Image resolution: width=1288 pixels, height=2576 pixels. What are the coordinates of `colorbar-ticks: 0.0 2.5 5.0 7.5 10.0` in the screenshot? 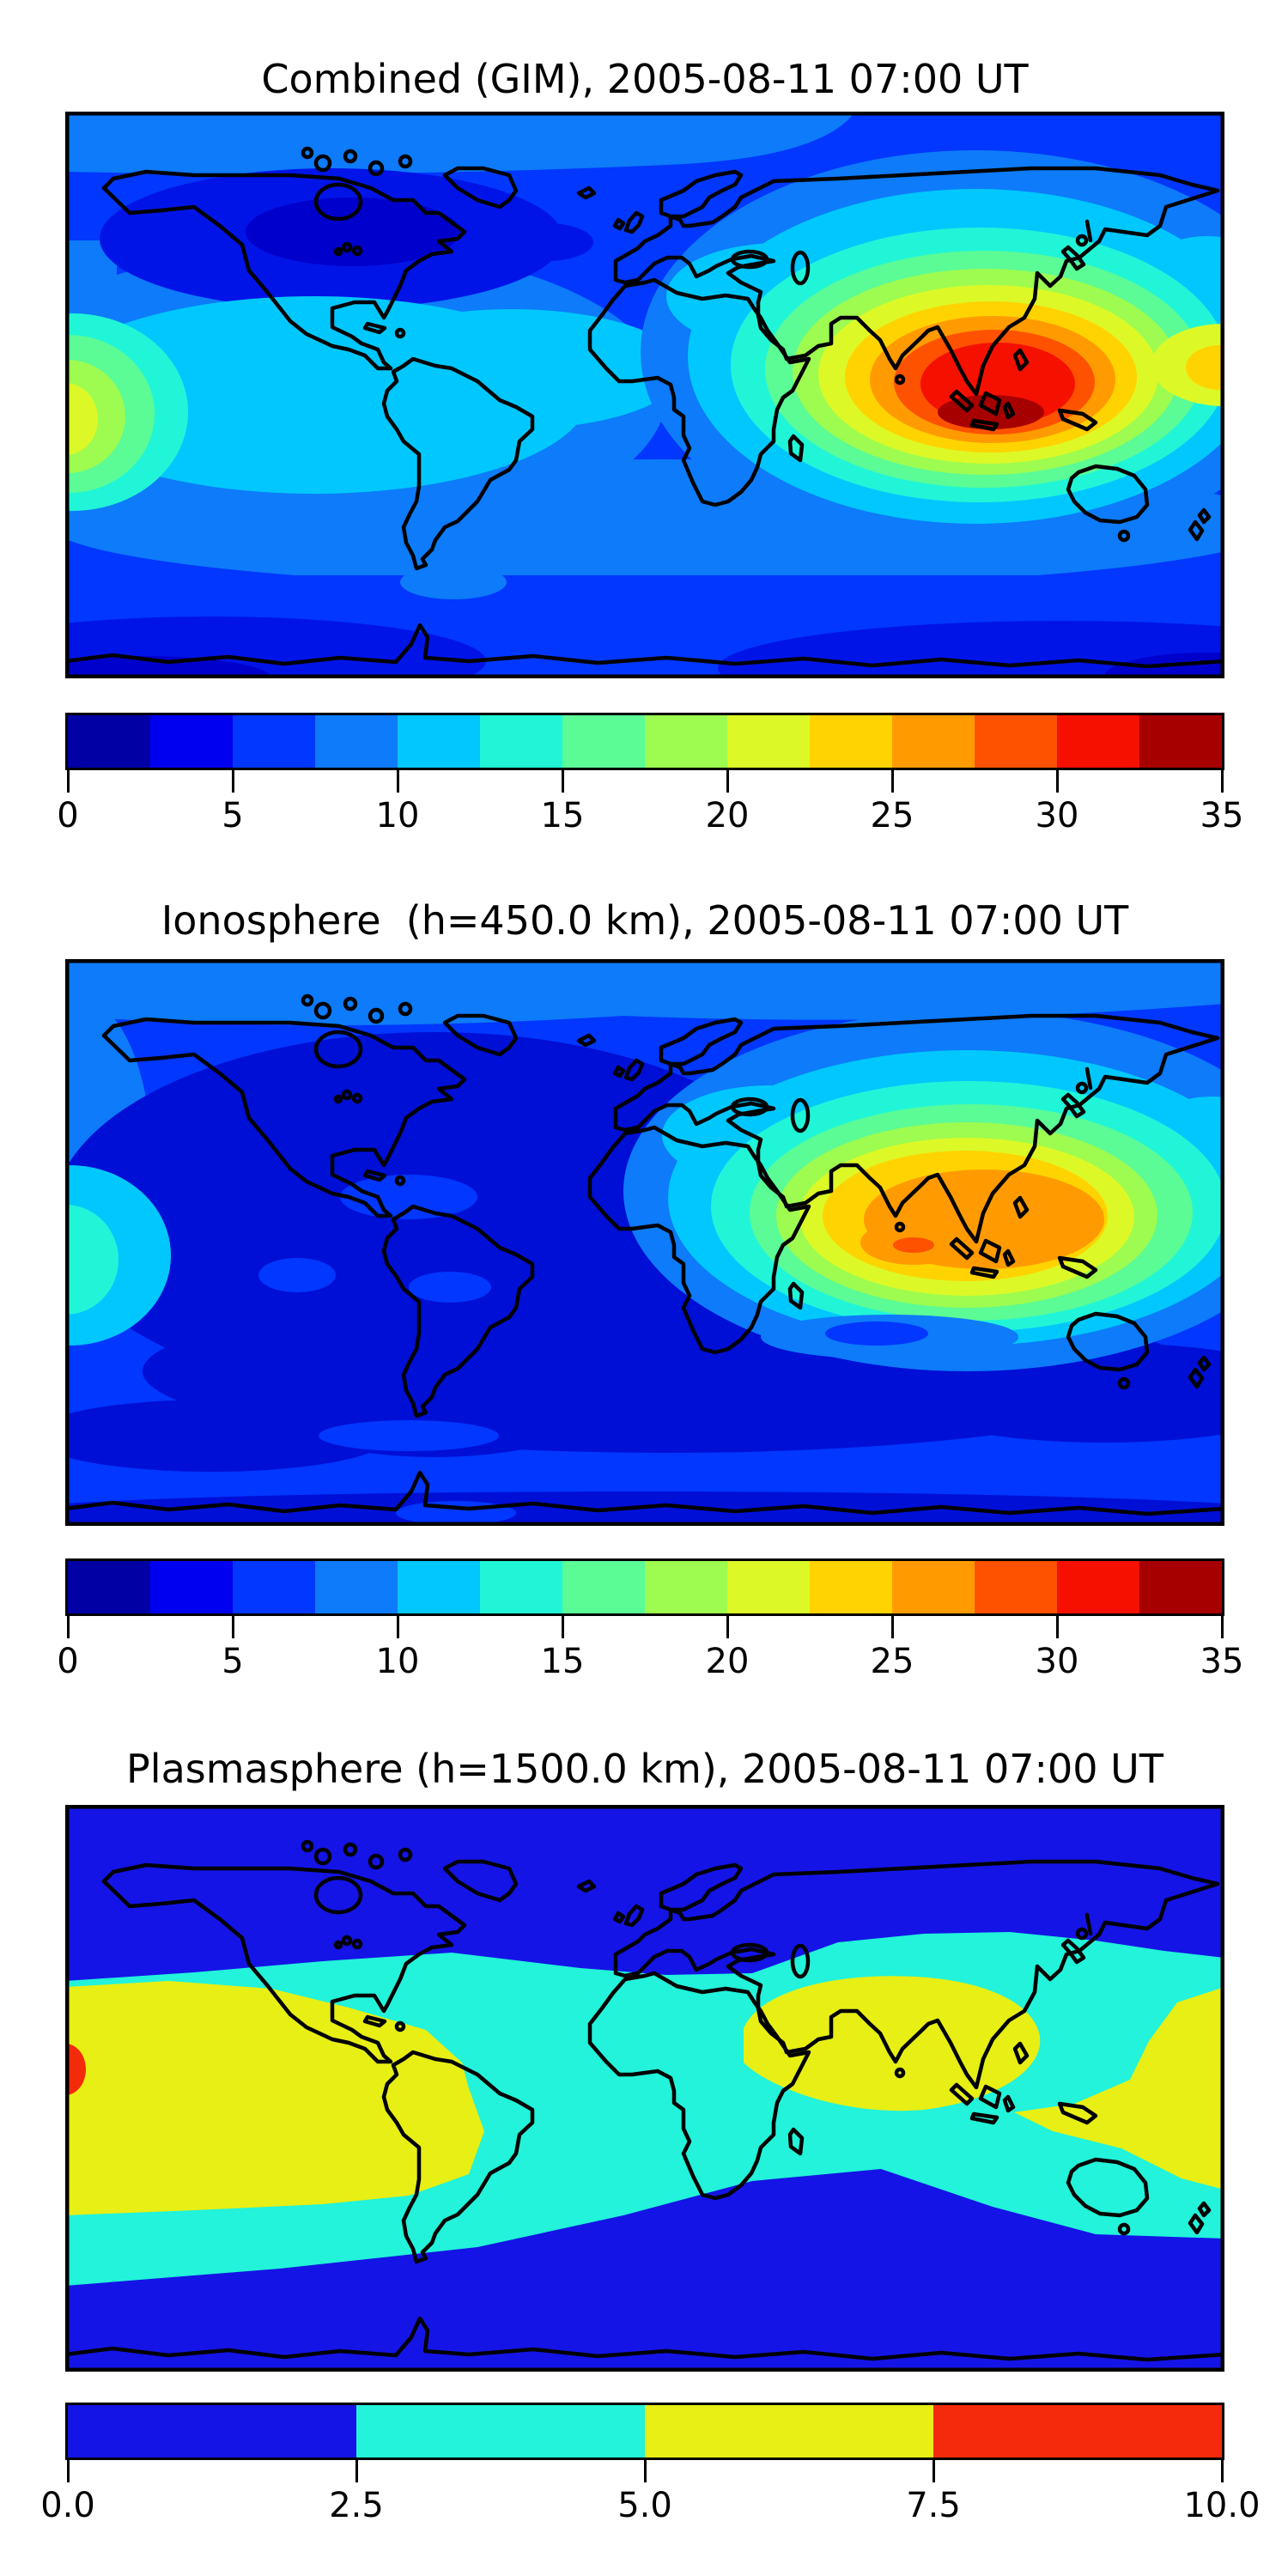 It's located at (651, 2494).